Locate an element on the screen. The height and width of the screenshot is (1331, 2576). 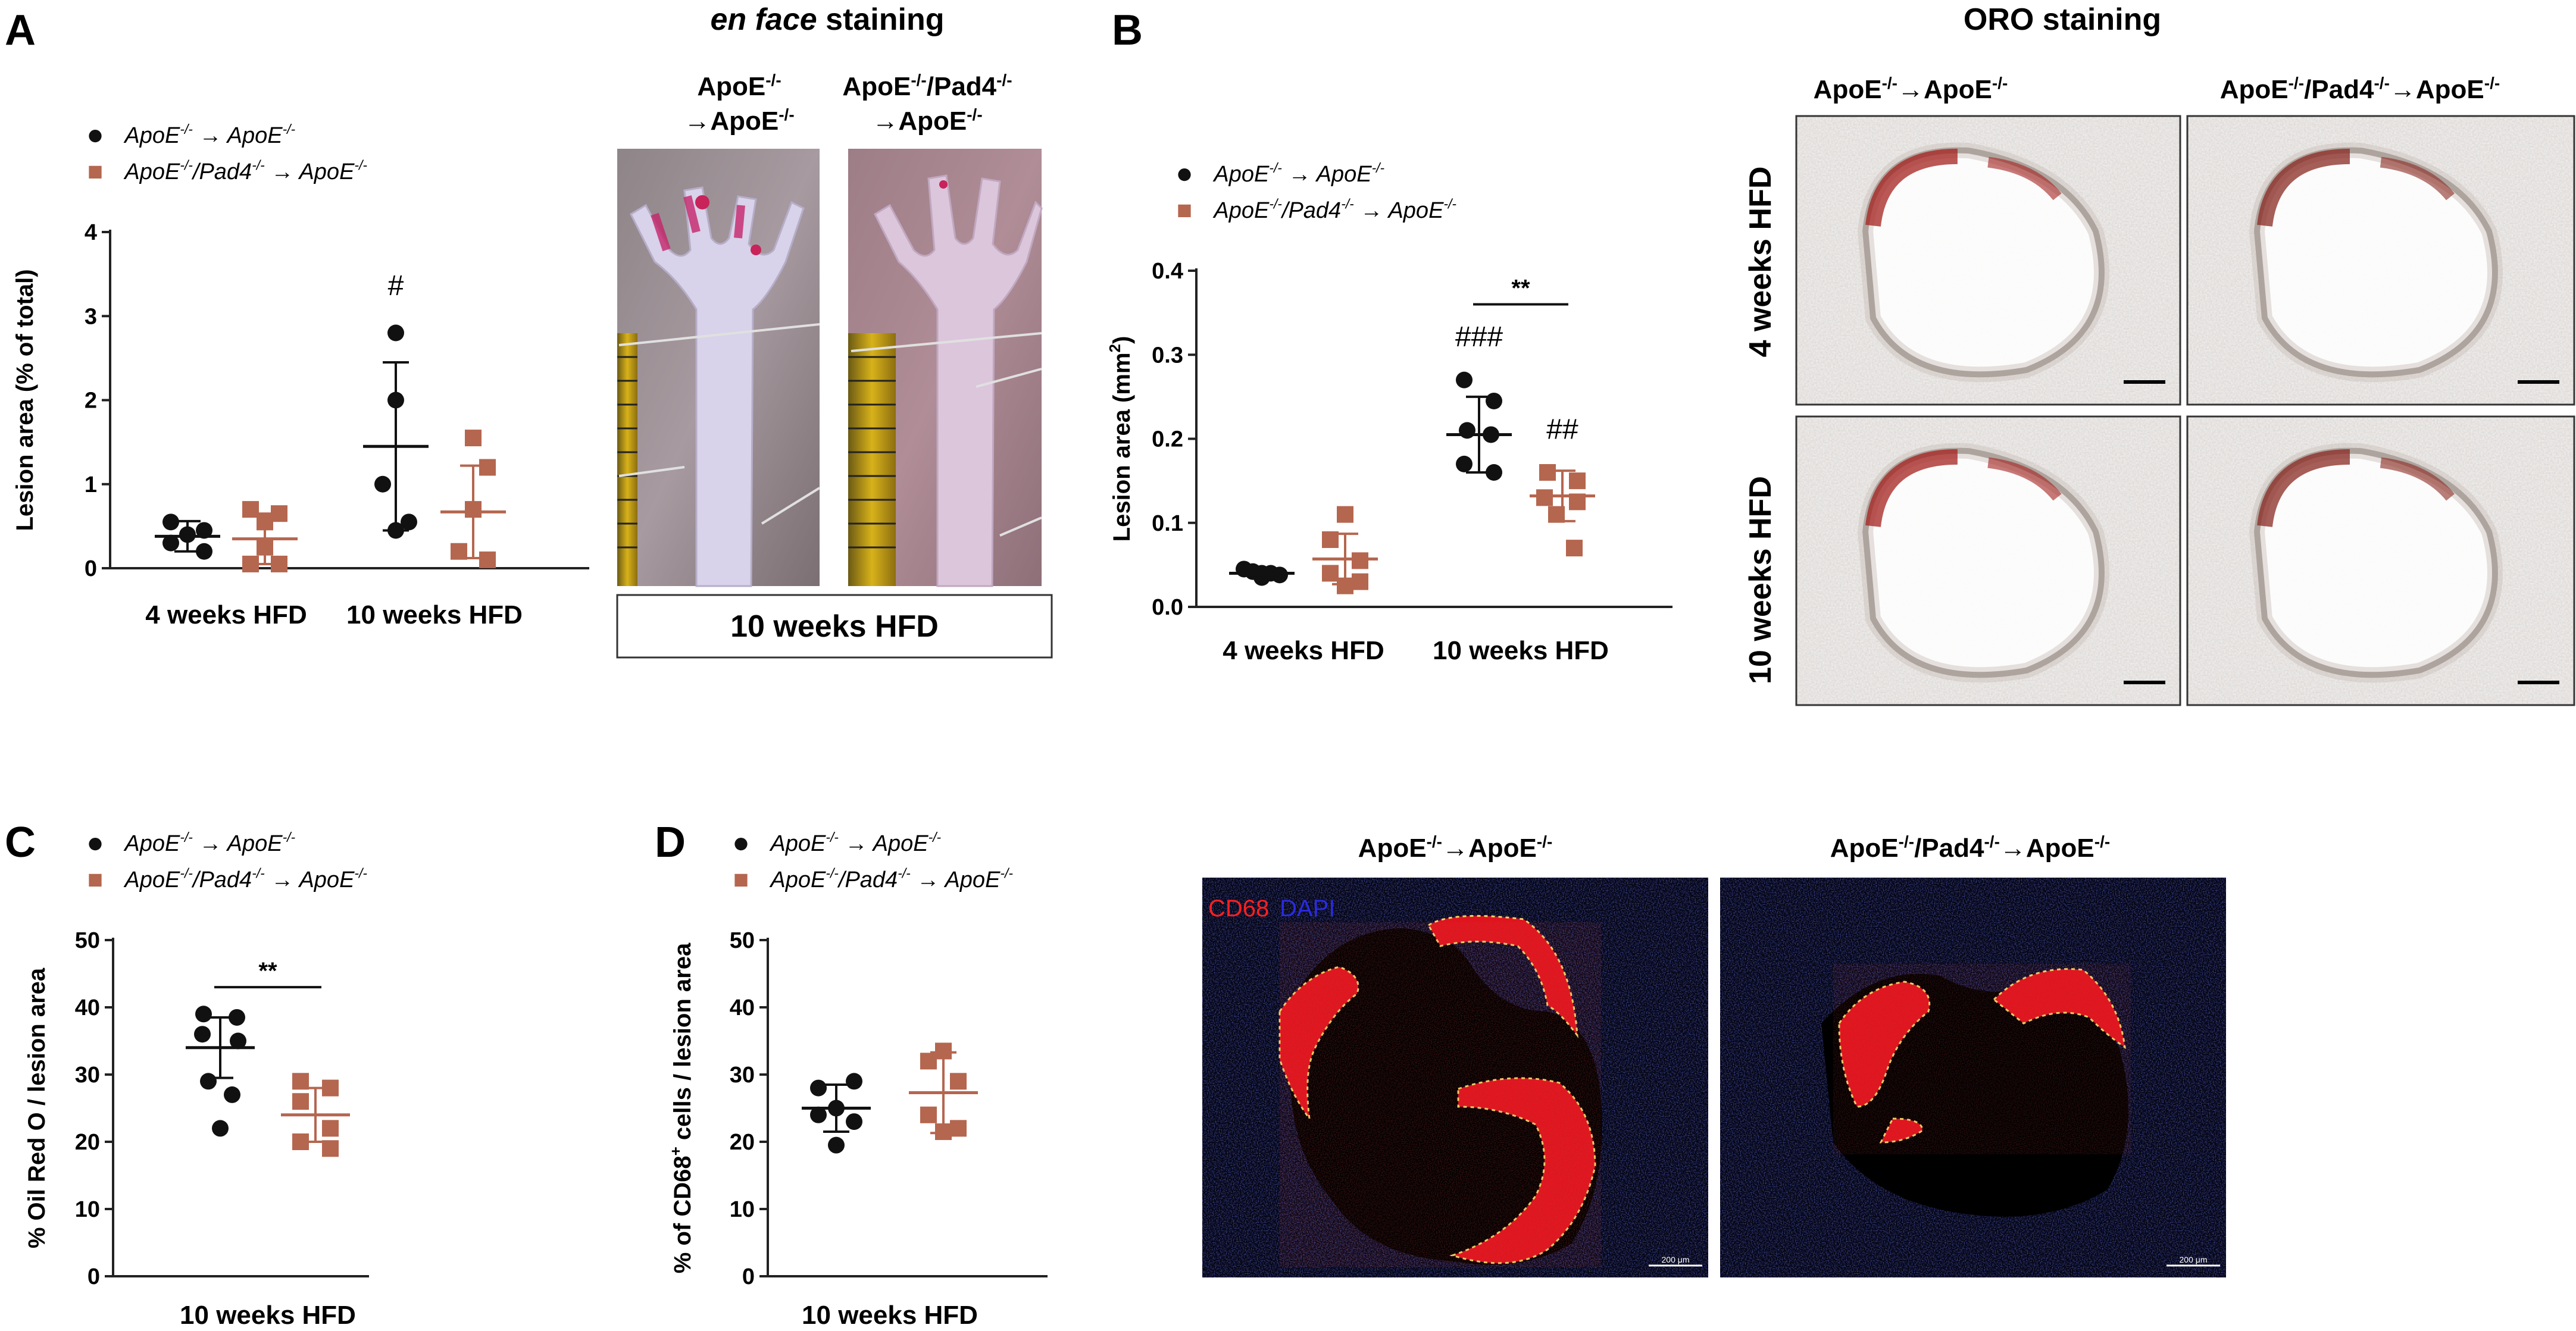
cd68-label: CD68 is located at coordinates (1238, 908).